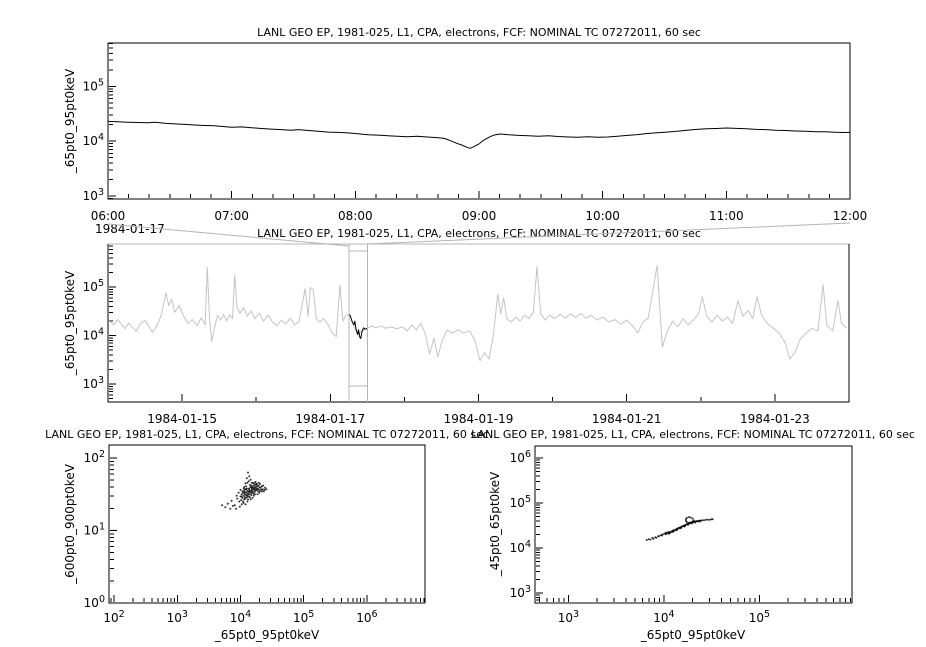  I want to click on x-tick-label: 06:00, so click(108, 216).